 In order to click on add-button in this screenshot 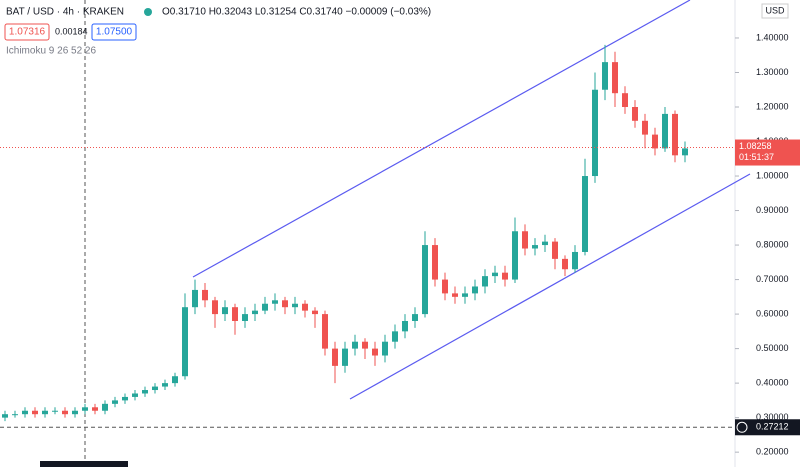, I will do `click(742, 427)`.